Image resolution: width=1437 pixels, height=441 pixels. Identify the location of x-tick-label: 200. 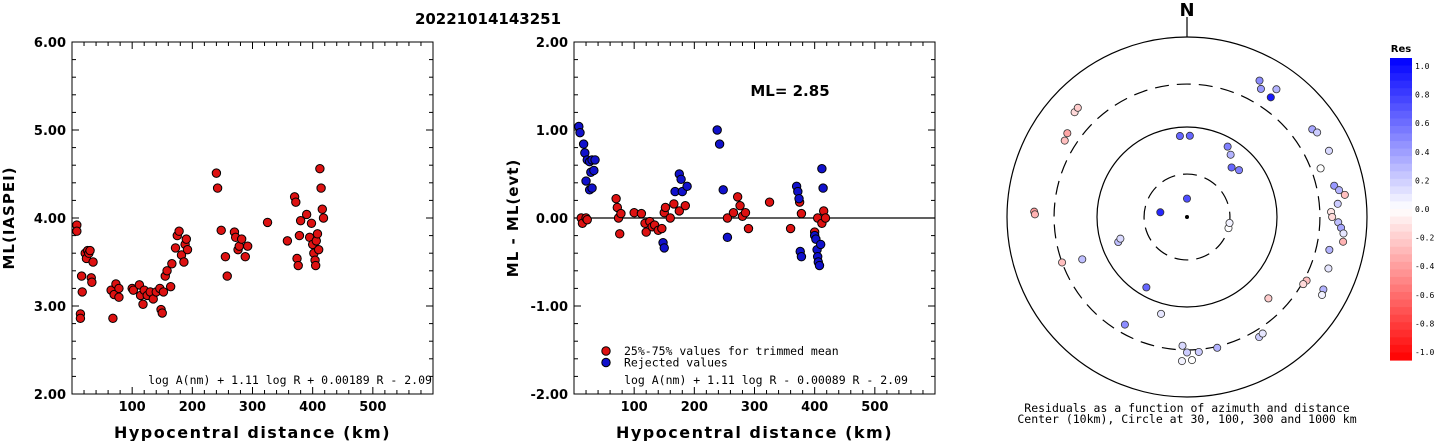
(192, 407).